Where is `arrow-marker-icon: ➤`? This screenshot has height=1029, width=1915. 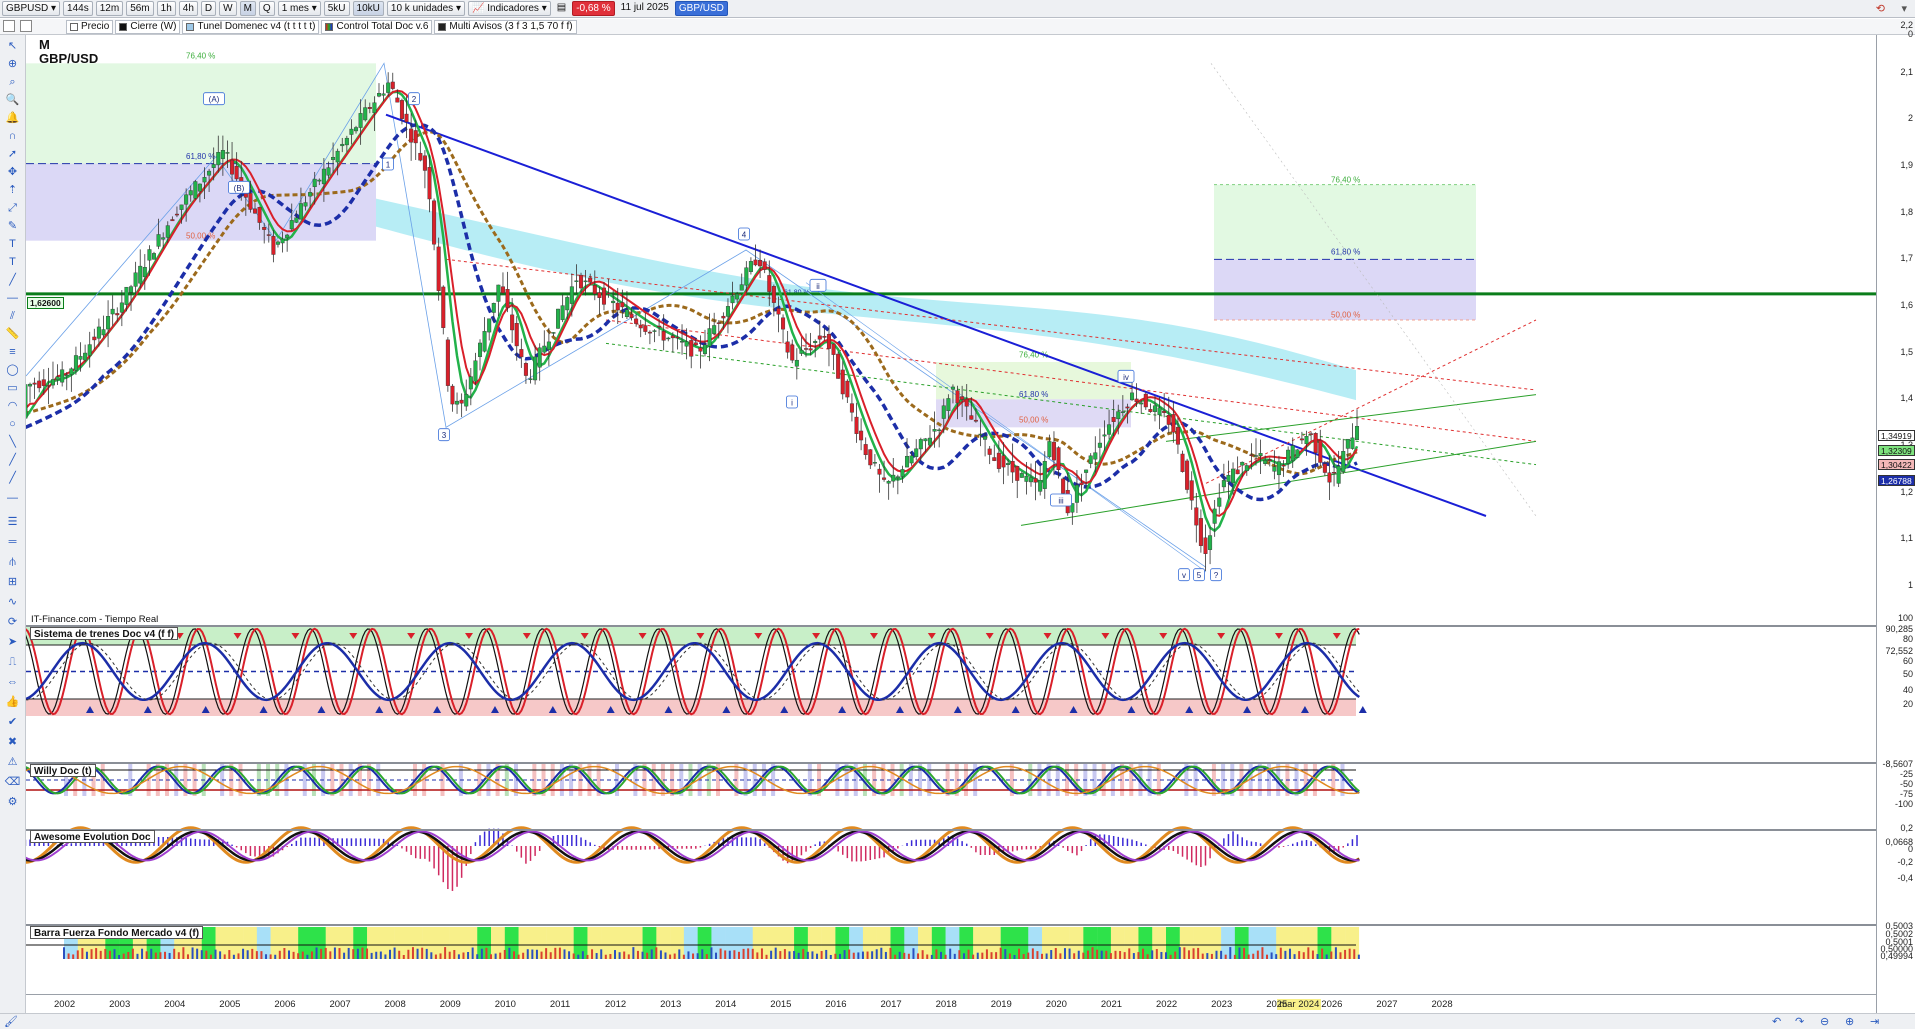
arrow-marker-icon: ➤ is located at coordinates (12, 642).